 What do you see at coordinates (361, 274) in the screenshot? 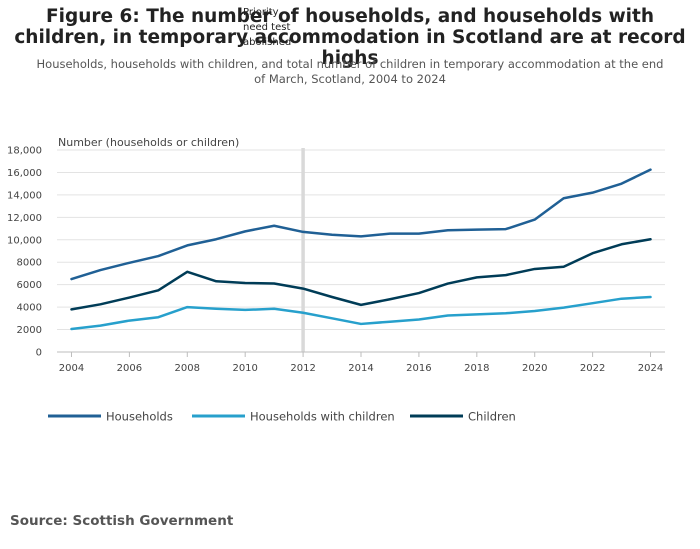
I see `series-line-children` at bounding box center [361, 274].